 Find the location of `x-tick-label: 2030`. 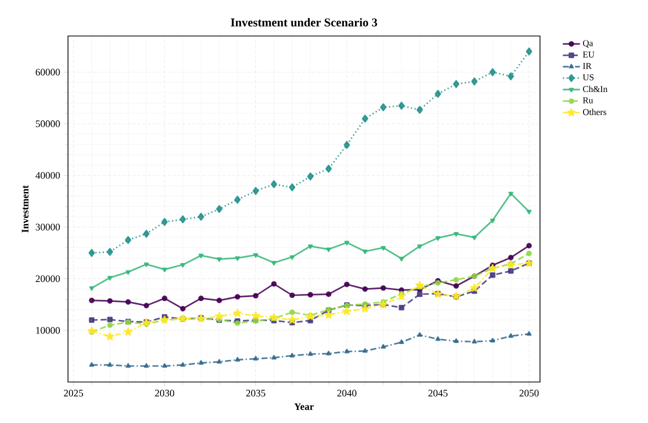

x-tick-label: 2030 is located at coordinates (164, 393).